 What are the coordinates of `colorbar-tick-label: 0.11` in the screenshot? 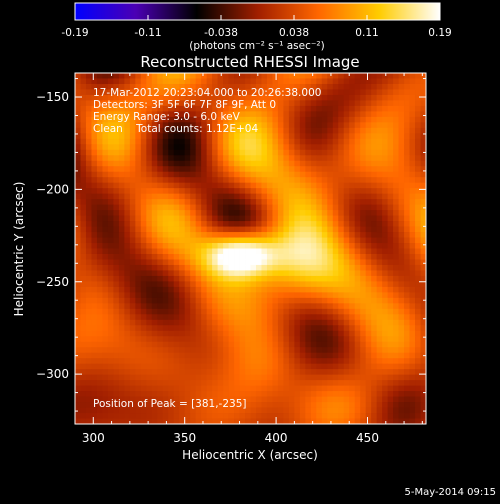 It's located at (366, 33).